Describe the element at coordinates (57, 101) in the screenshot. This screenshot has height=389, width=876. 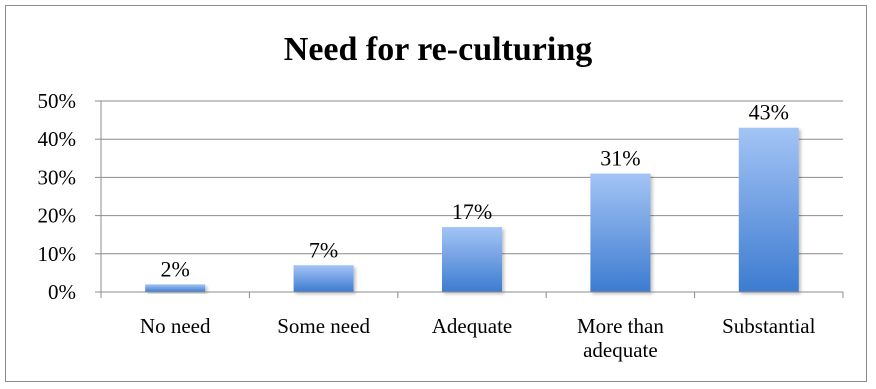
I see `y-tick-label: 50%` at that location.